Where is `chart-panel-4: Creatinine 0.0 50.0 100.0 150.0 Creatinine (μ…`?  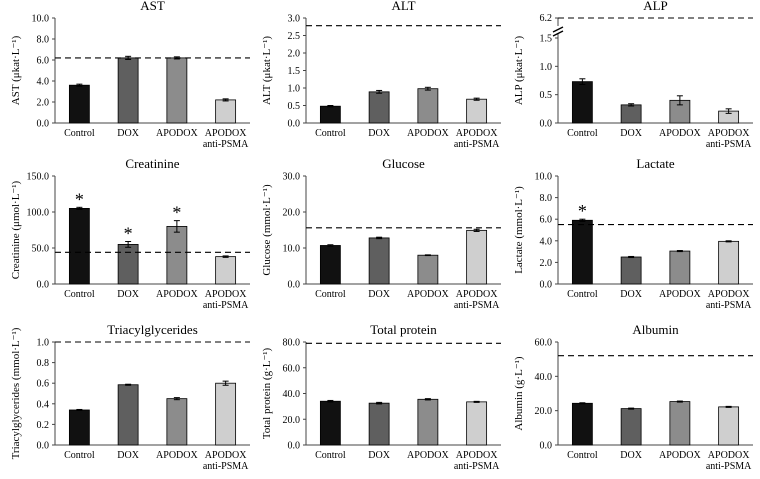 chart-panel-4: Creatinine 0.0 50.0 100.0 150.0 Creatinine (μ… is located at coordinates (130, 233).